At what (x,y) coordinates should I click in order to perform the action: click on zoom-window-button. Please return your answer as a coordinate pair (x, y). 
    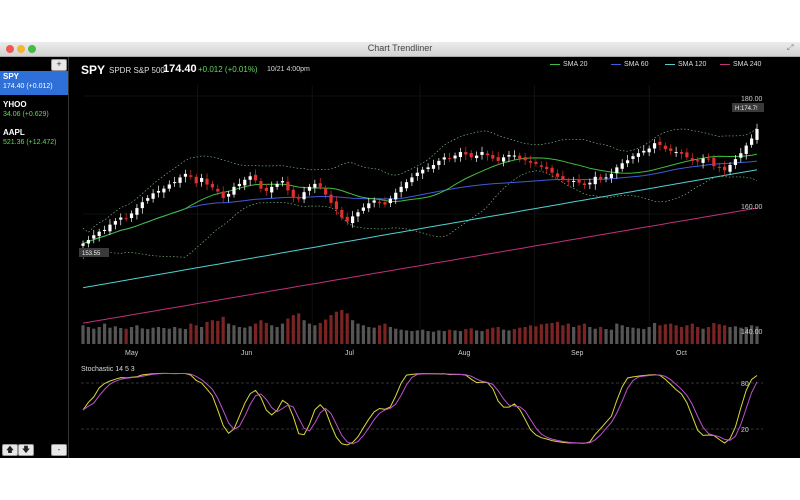
    Looking at the image, I should click on (32, 49).